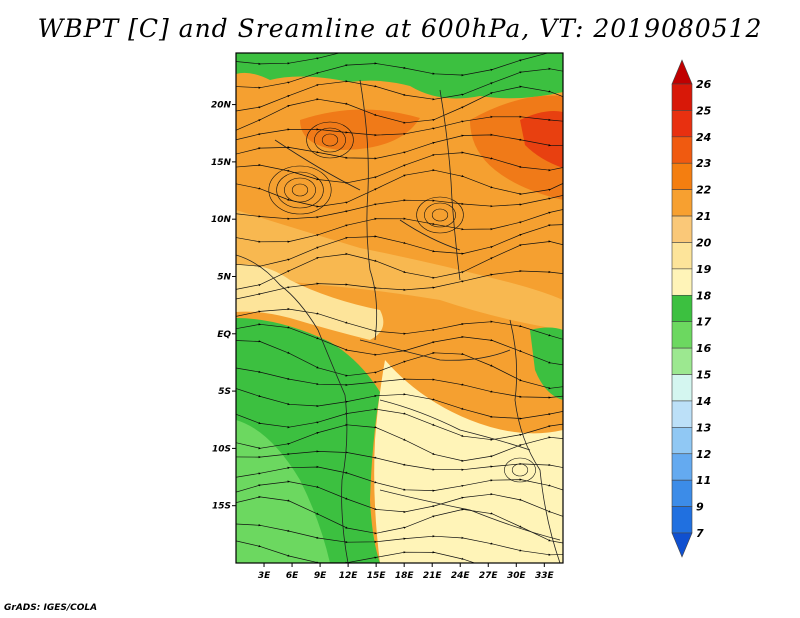 The image size is (800, 618). What do you see at coordinates (433, 576) in the screenshot?
I see `lon-tick-label: 21E` at bounding box center [433, 576].